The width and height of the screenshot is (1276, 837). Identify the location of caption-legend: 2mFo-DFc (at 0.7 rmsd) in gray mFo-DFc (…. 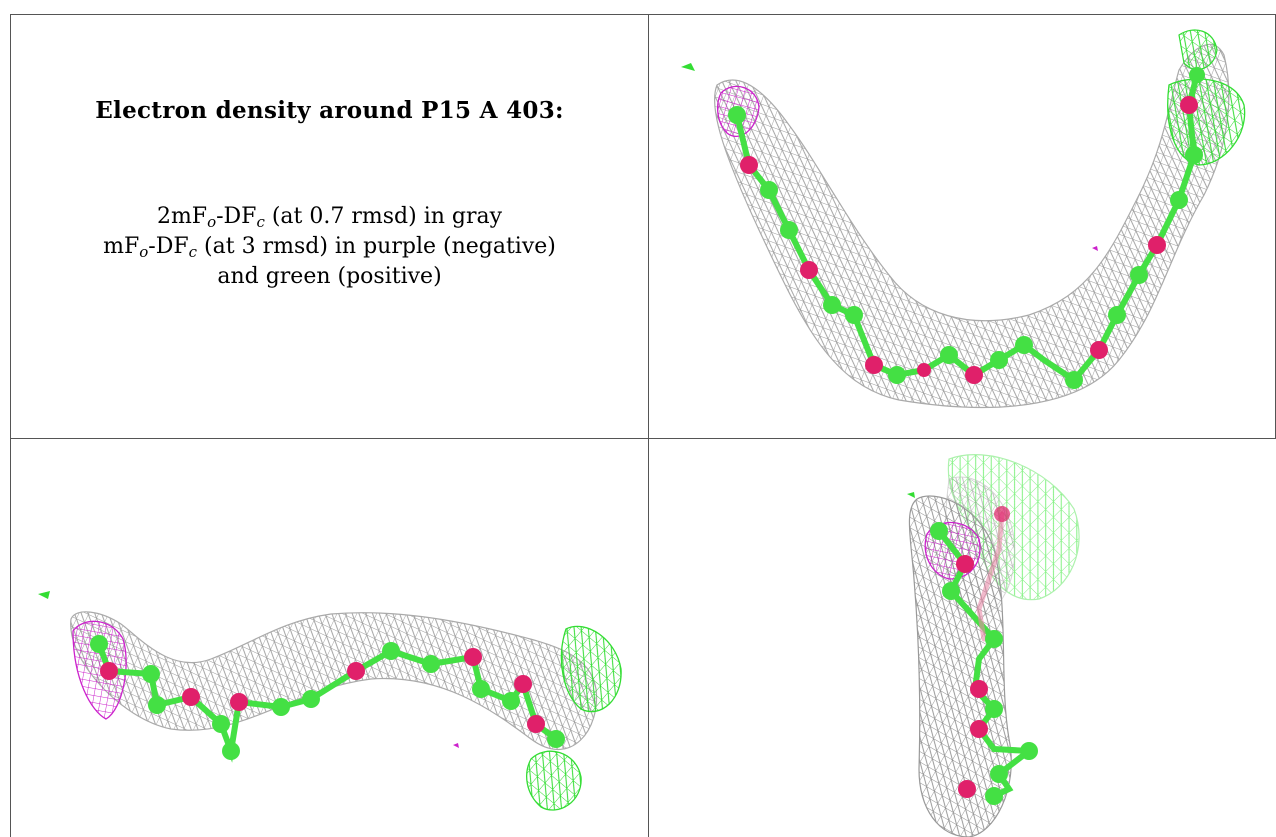
(329, 247).